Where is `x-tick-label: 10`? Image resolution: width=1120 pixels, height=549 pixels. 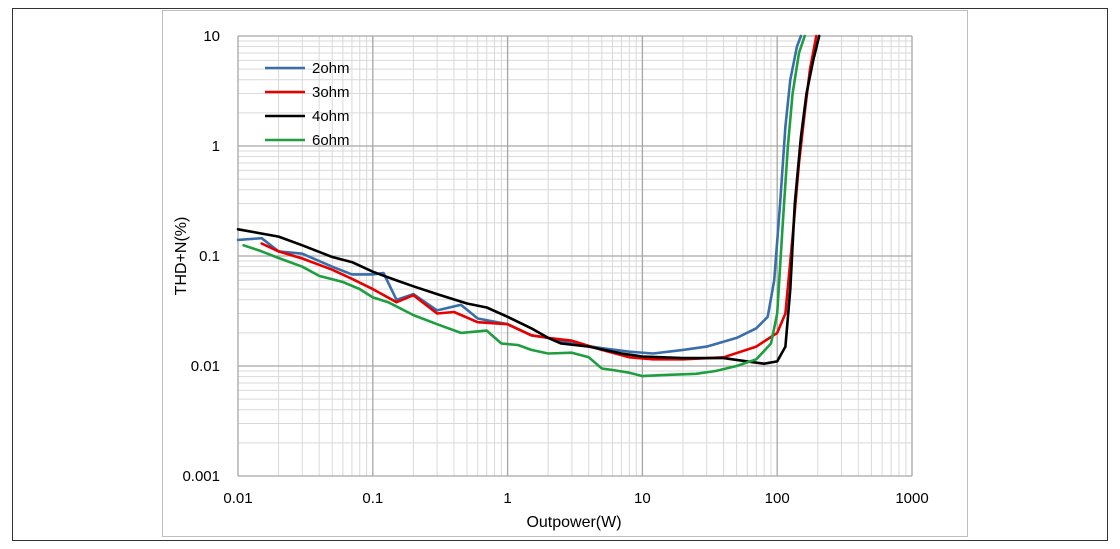 x-tick-label: 10 is located at coordinates (642, 498).